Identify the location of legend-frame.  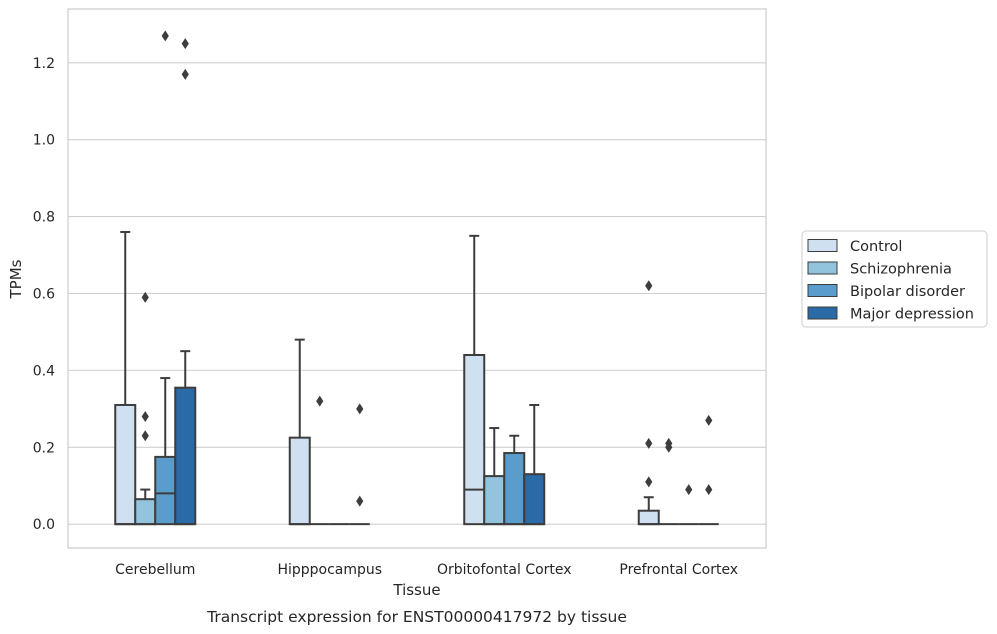
(894, 279).